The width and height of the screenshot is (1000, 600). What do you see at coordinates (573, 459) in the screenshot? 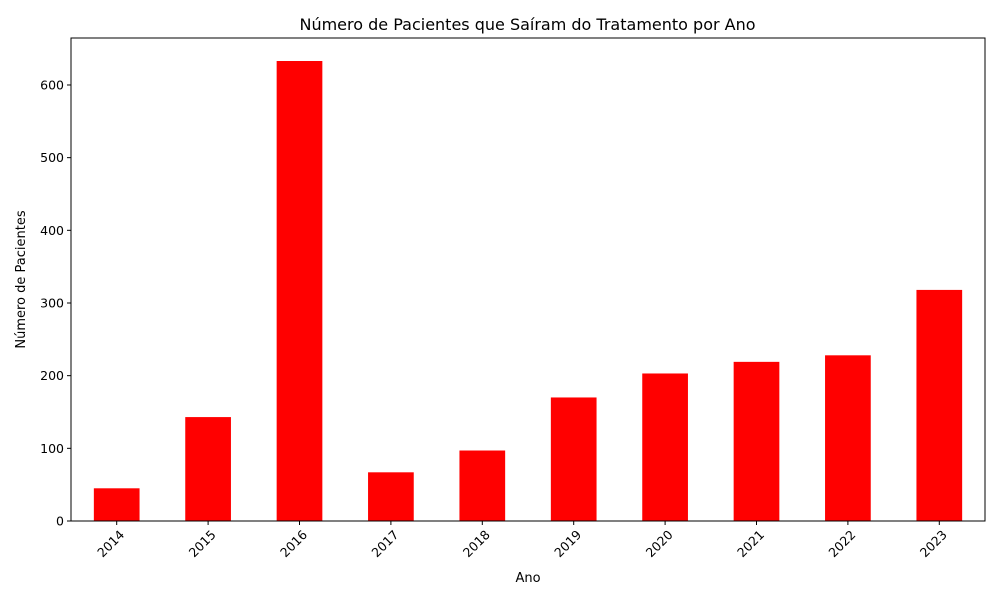
I see `bar-2019` at bounding box center [573, 459].